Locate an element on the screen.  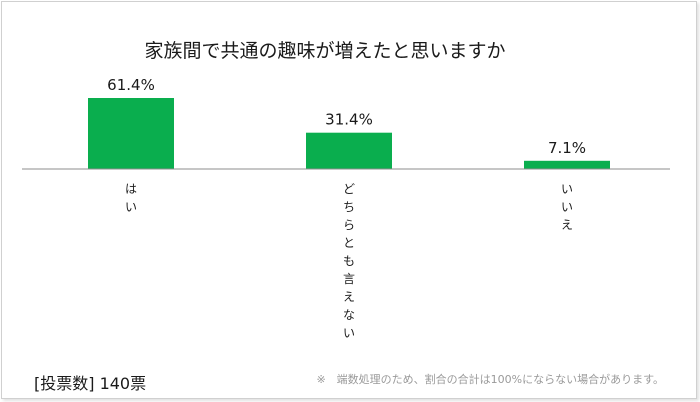
value-label-1: 61.4% is located at coordinates (131, 85).